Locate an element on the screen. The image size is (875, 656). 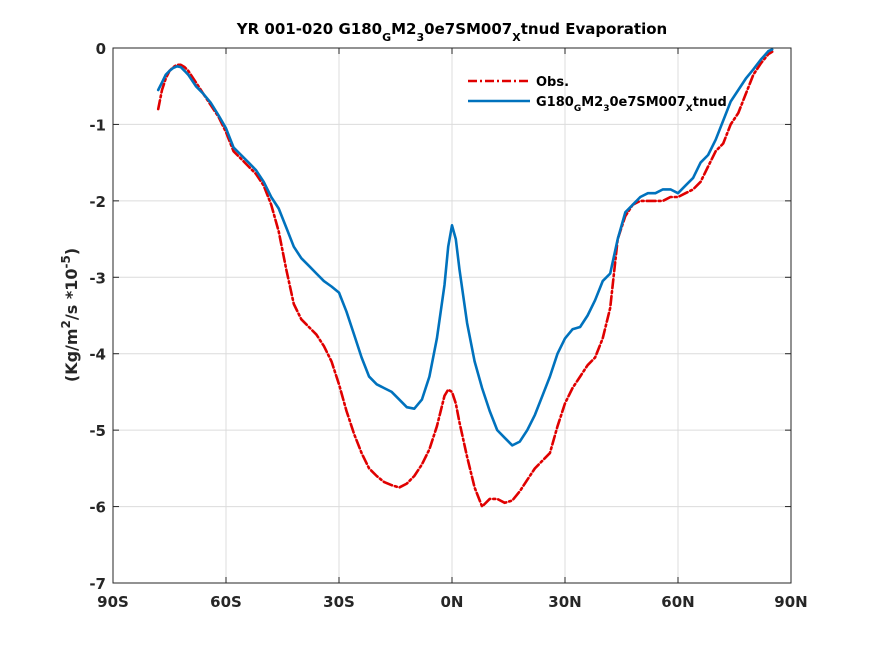
y-tick-label: -4 is located at coordinates (97, 355).